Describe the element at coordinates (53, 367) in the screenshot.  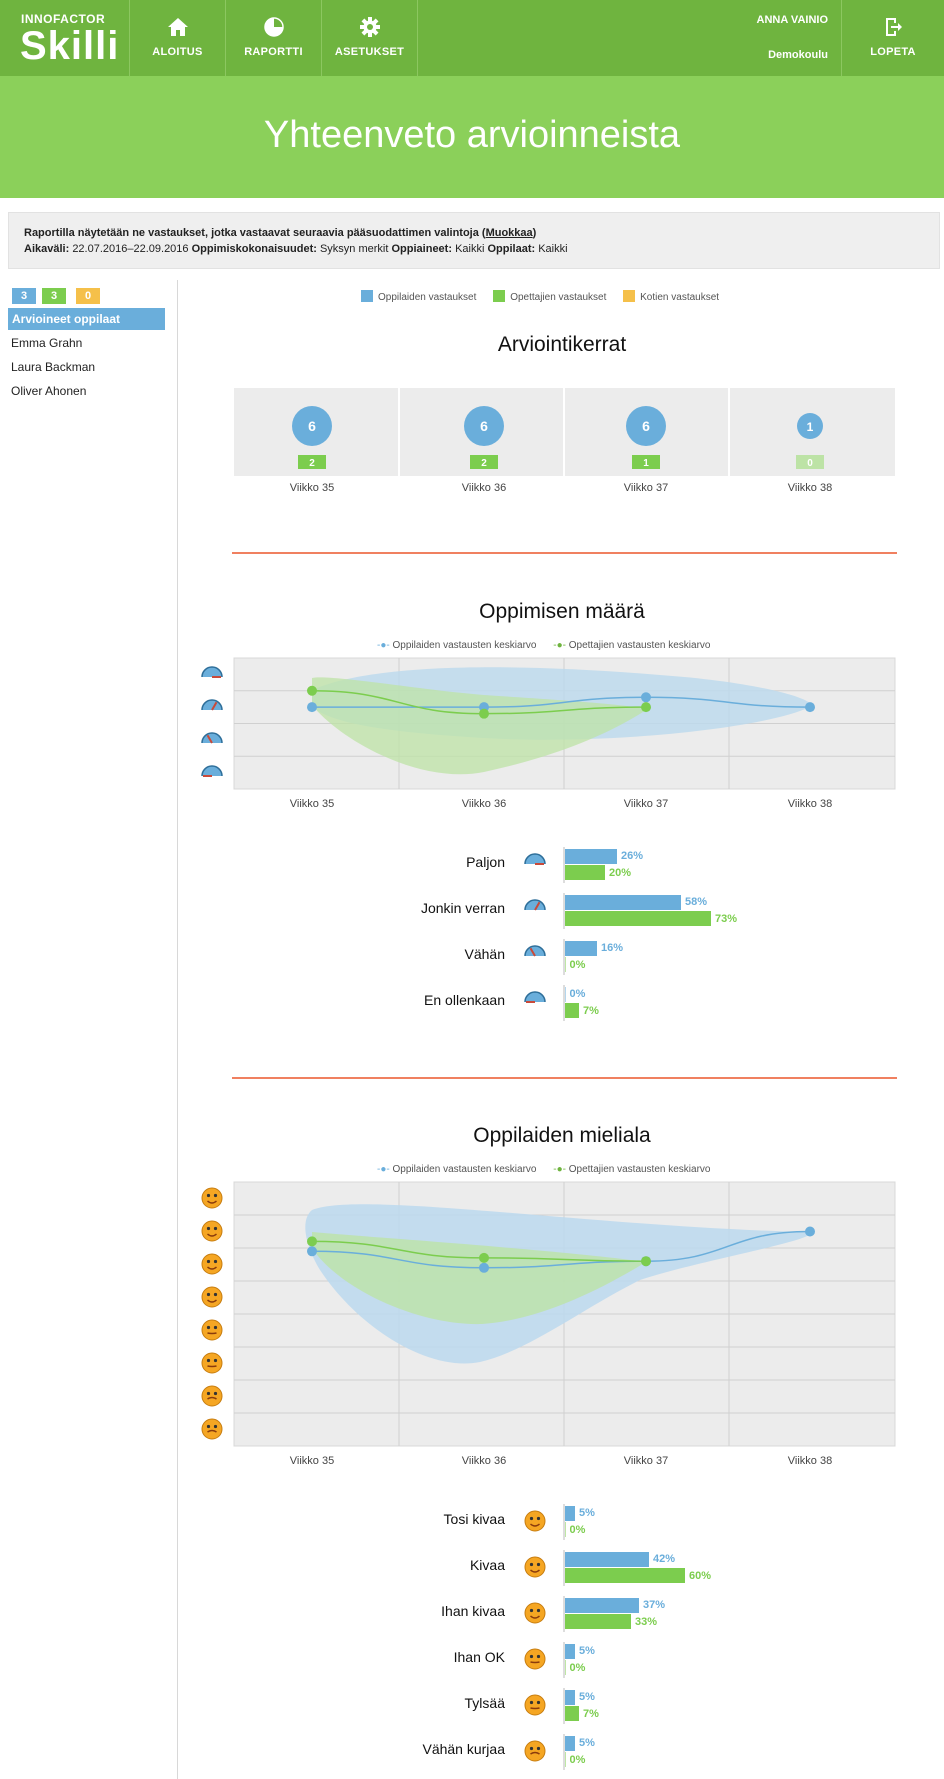
I see `sidebar-item-student: Laura Backman` at that location.